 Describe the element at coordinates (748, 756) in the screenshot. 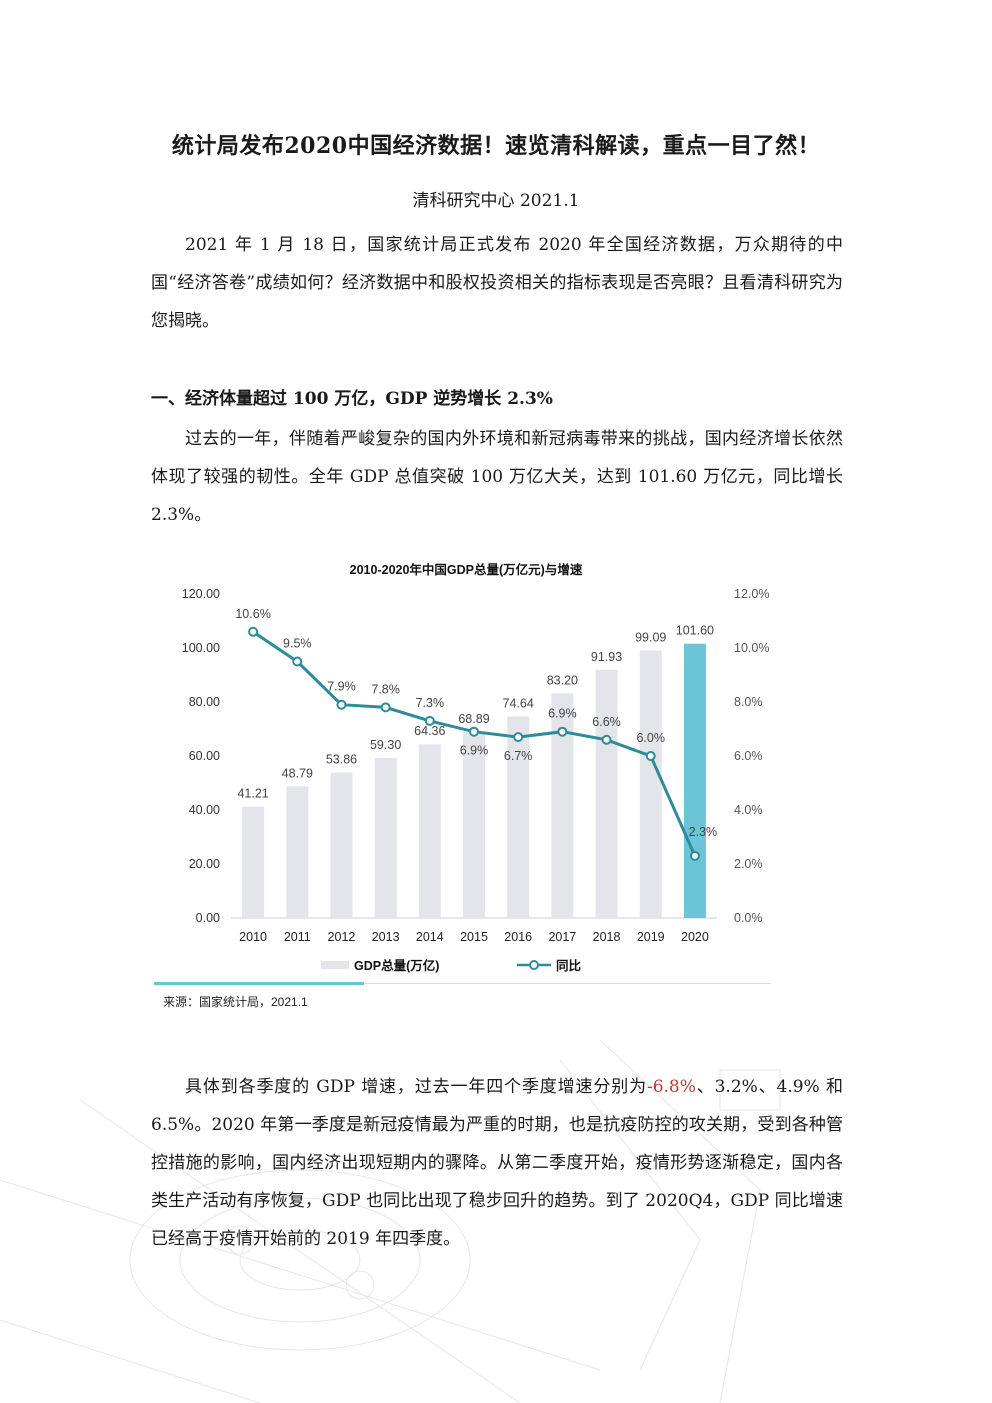

I see `y-right-tick-label: 6.0%` at that location.